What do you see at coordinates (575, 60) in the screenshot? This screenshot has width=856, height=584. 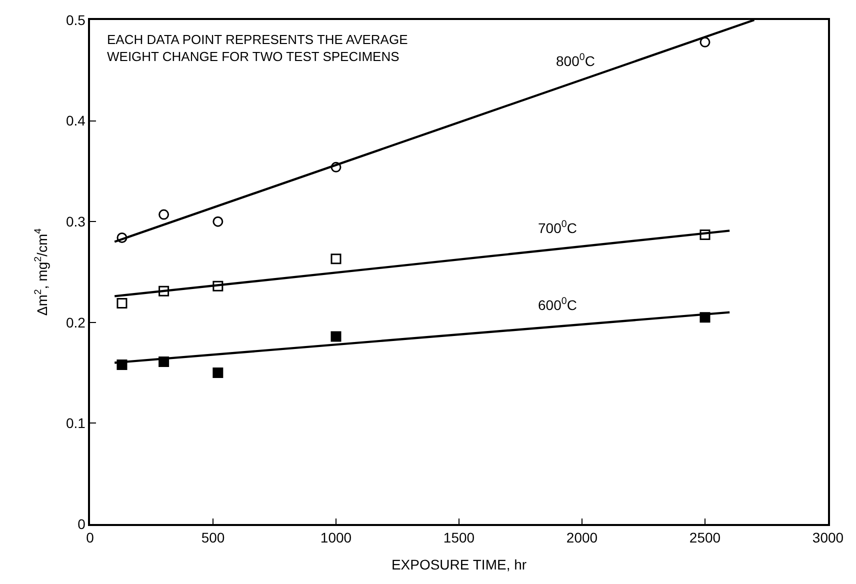 I see `series-label: 800$^{0}$C` at bounding box center [575, 60].